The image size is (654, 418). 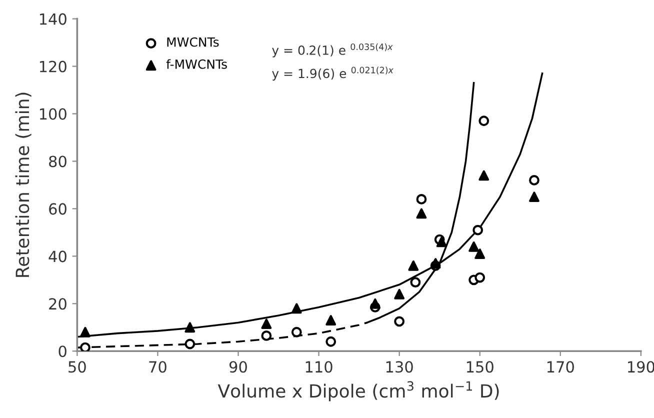 I want to click on y-tick-label: 120, so click(x=53, y=66).